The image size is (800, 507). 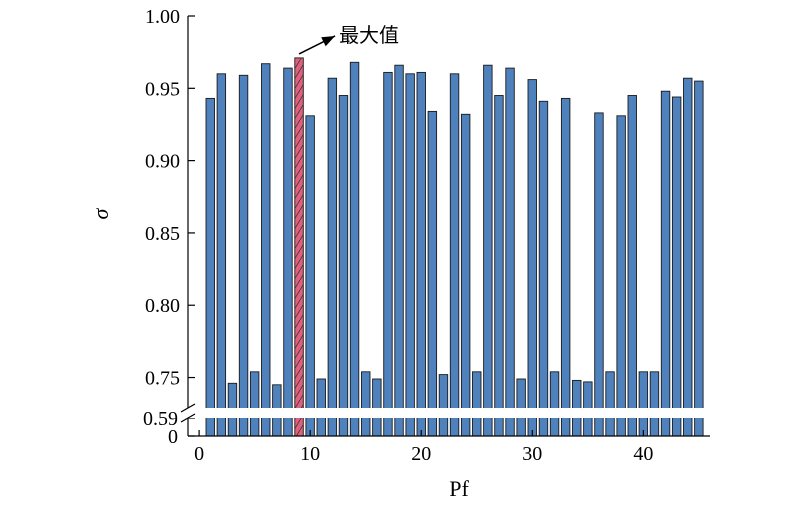 What do you see at coordinates (399, 250) in the screenshot?
I see `bar-18-rect` at bounding box center [399, 250].